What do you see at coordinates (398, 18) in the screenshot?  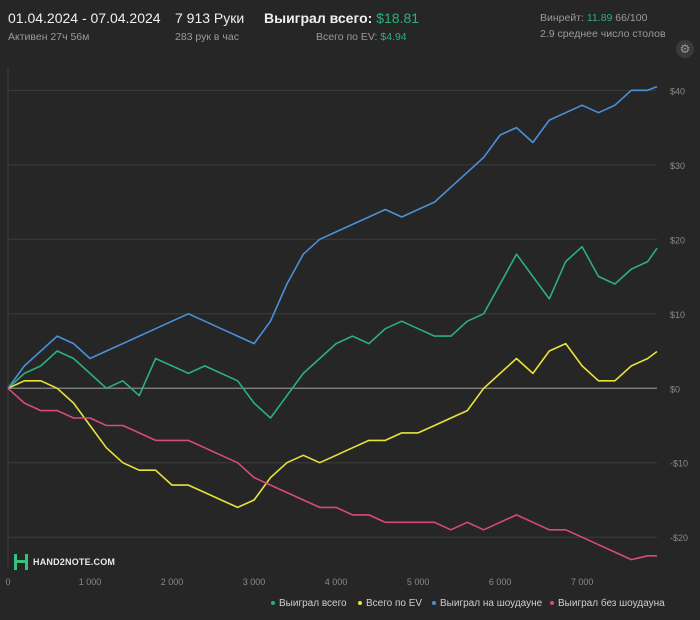 I see `won-total-value: $18.81` at bounding box center [398, 18].